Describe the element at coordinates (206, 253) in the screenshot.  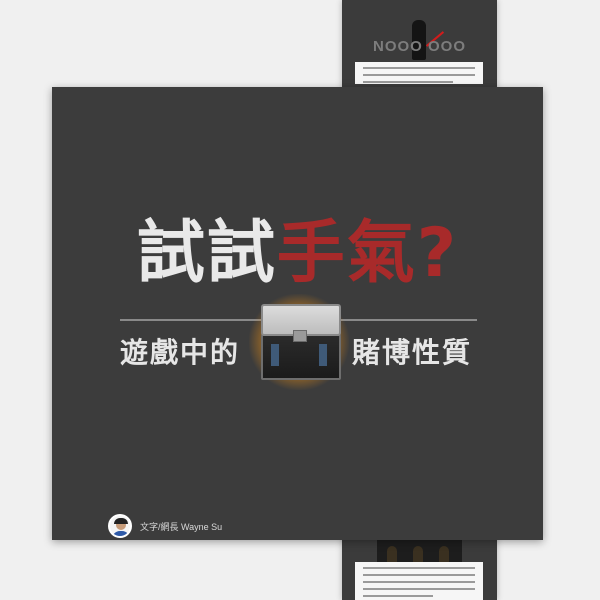
I see `headline-white-text: 試試` at that location.